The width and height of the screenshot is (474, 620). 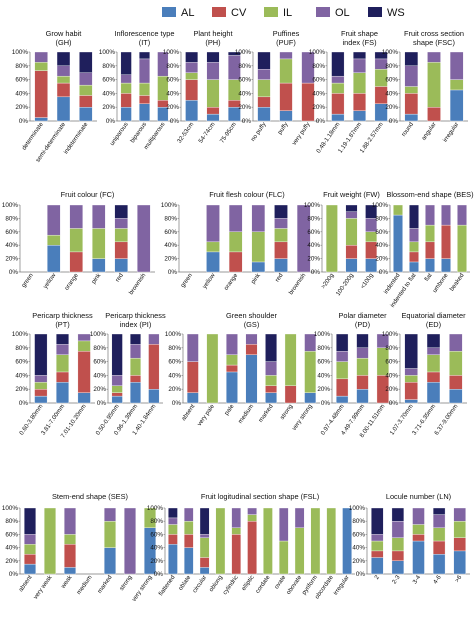 I want to click on bar-segment-17-3-cv, so click(x=439, y=547).